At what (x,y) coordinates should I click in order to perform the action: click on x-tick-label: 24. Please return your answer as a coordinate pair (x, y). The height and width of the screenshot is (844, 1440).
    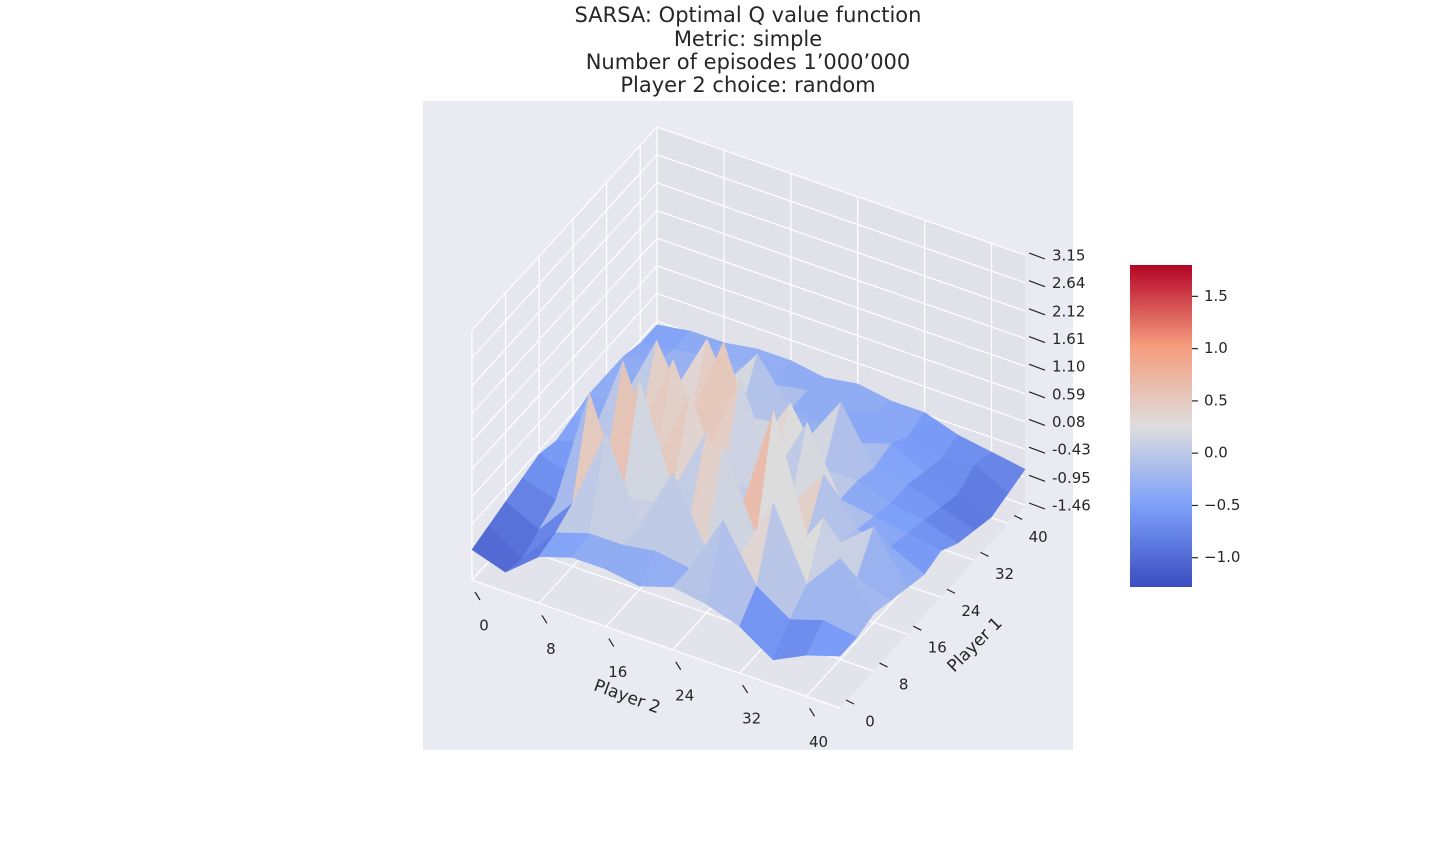
    Looking at the image, I should click on (684, 695).